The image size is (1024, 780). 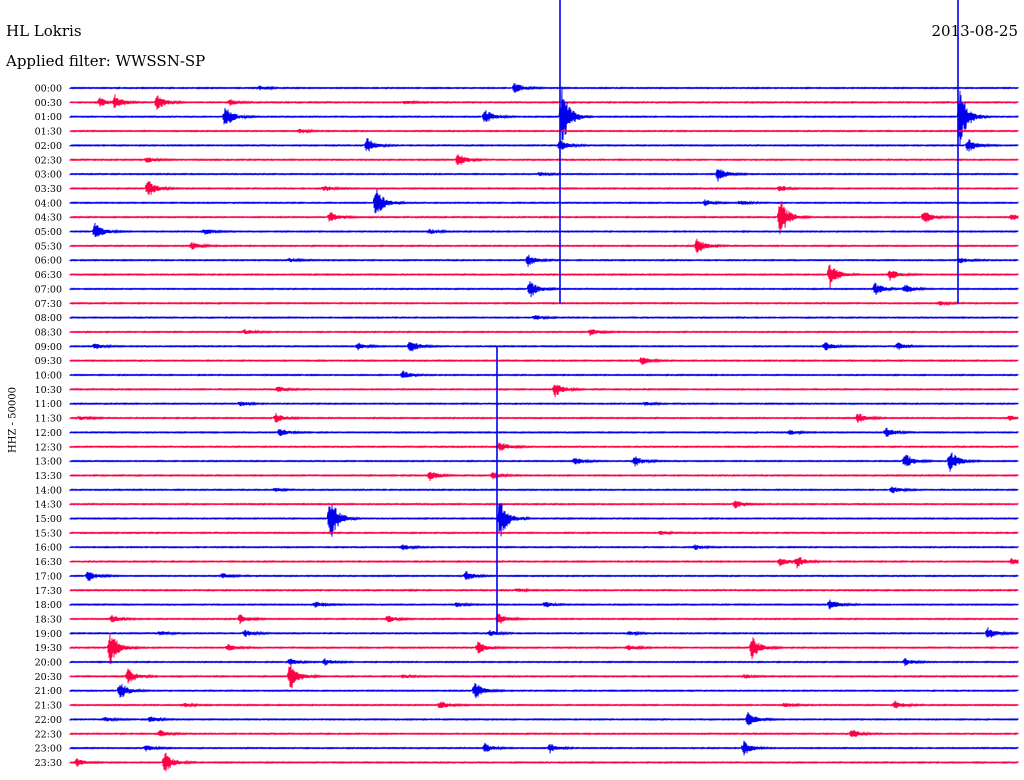 I want to click on row-time-label: 17:00, so click(x=48, y=576).